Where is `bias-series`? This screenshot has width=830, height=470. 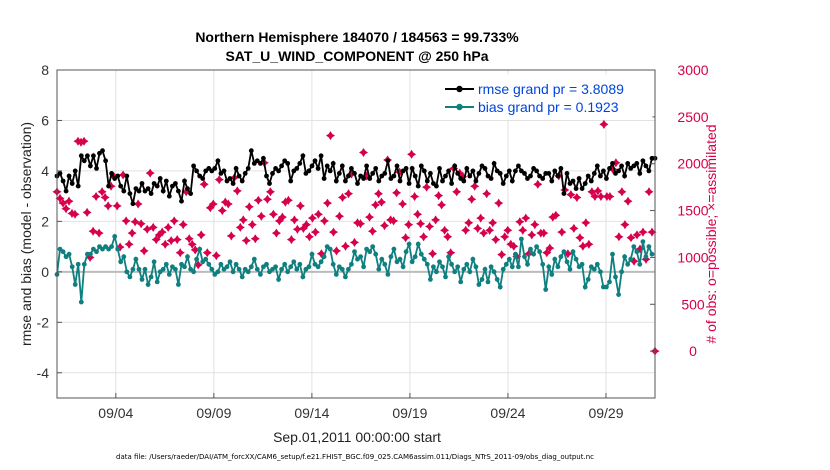
bias-series is located at coordinates (354, 269).